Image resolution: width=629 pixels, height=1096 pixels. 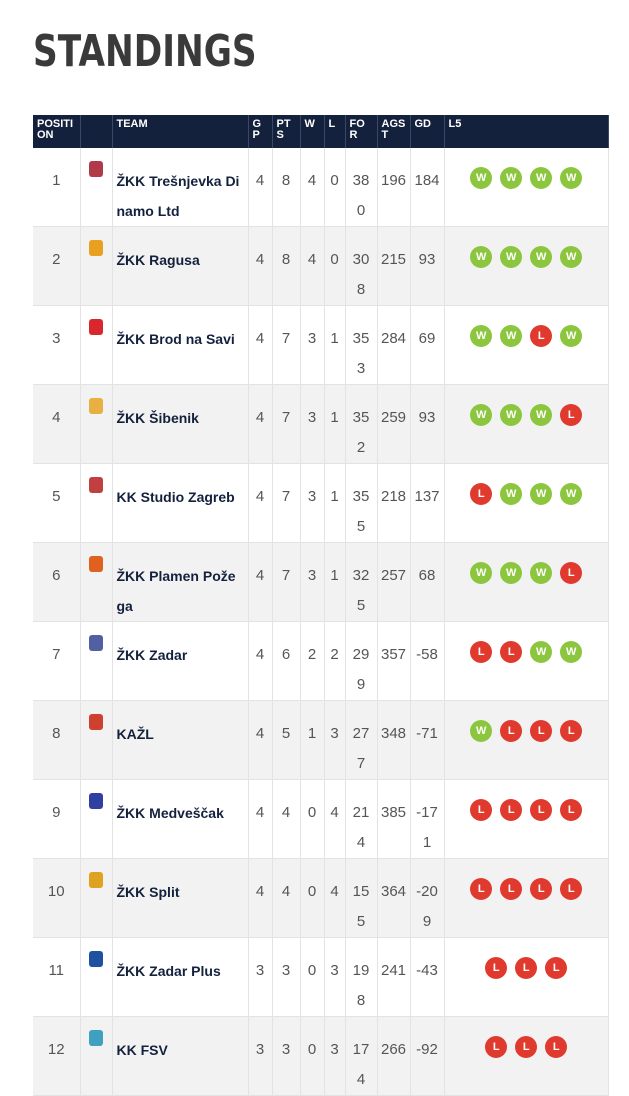 I want to click on col-for: FOR, so click(x=361, y=131).